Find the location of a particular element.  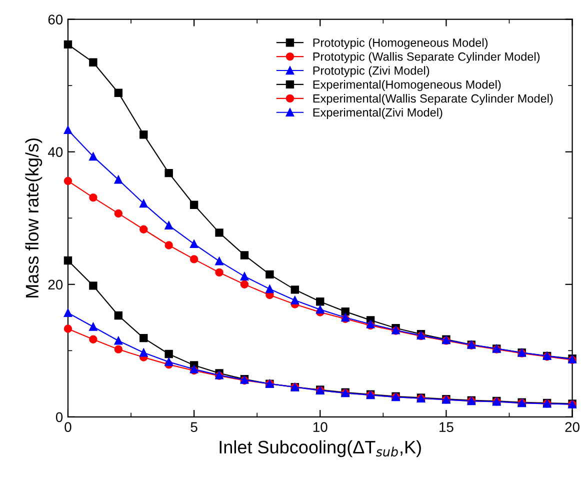

legend-label: Experimental(Homogeneous Model) is located at coordinates (407, 86).